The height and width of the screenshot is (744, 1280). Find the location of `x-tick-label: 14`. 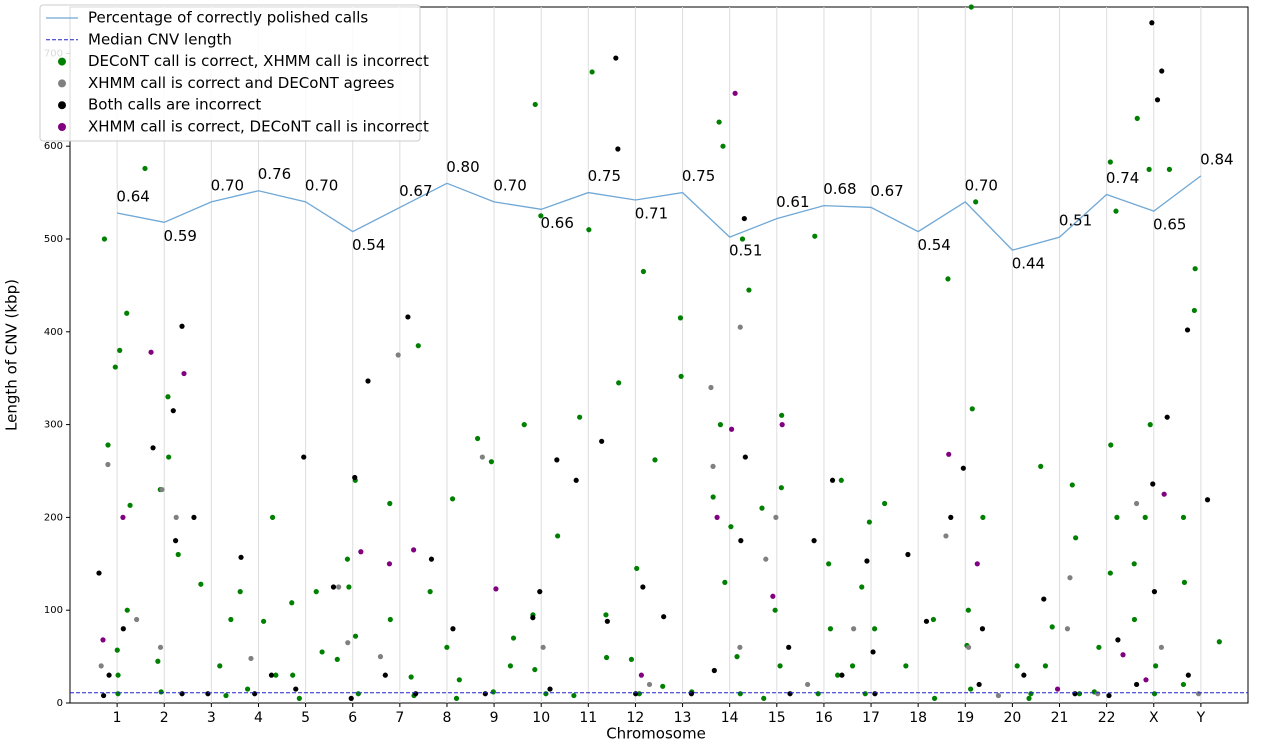

x-tick-label: 14 is located at coordinates (730, 718).